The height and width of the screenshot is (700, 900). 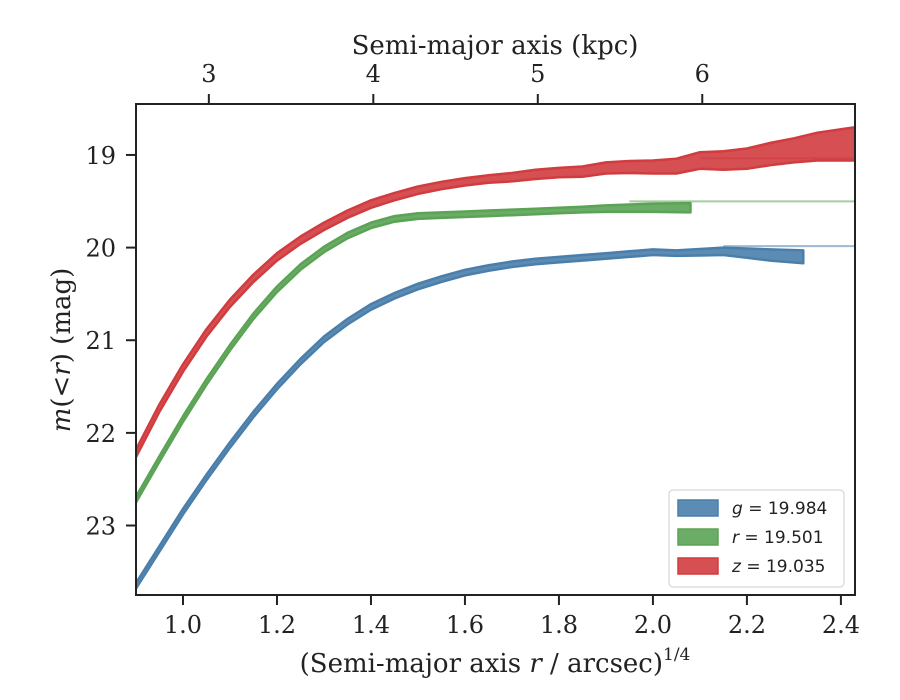 I want to click on x-tick-label: 2.2, so click(x=747, y=625).